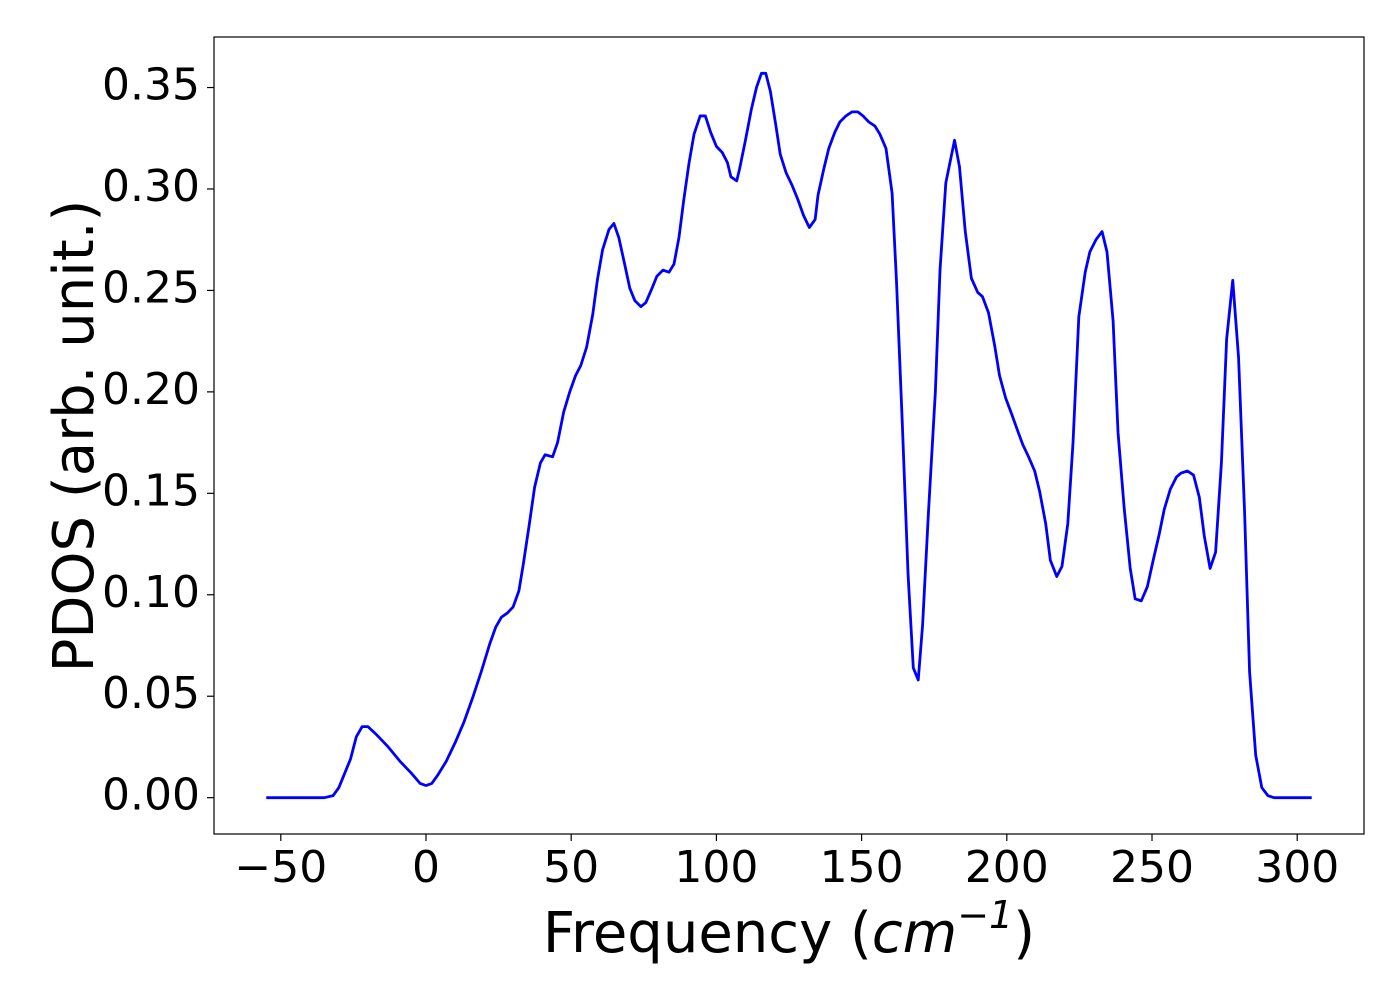 The image size is (1400, 1000). What do you see at coordinates (151, 389) in the screenshot?
I see `y-tick-label: 0.20` at bounding box center [151, 389].